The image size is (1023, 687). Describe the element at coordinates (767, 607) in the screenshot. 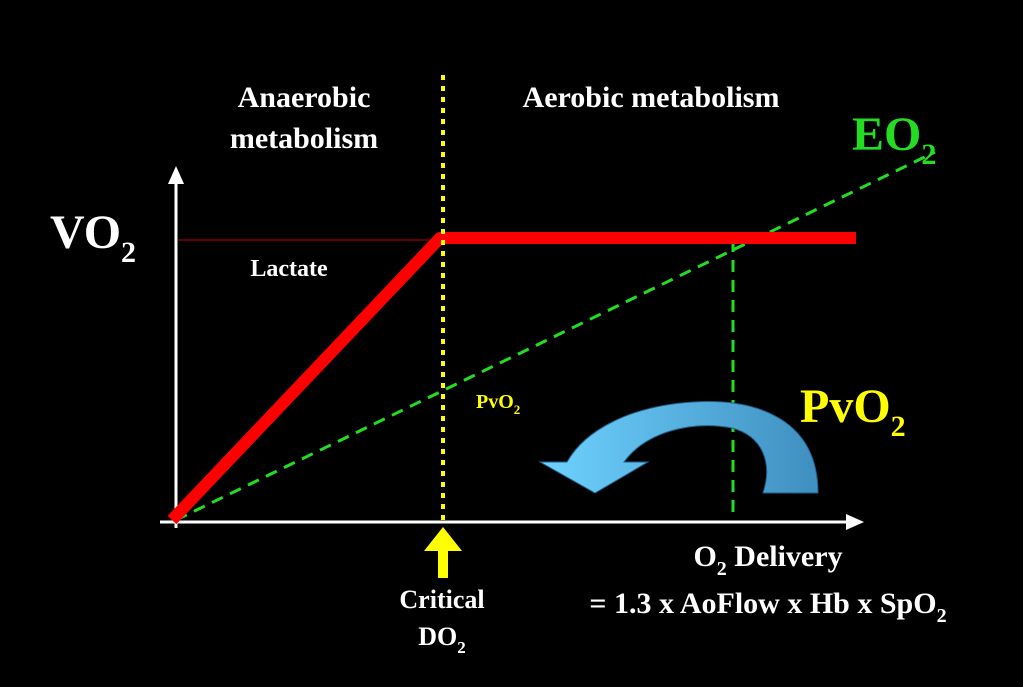

I see `x-axis-label-line2: = 1.3 x AoFlow x Hb x SpO2` at that location.